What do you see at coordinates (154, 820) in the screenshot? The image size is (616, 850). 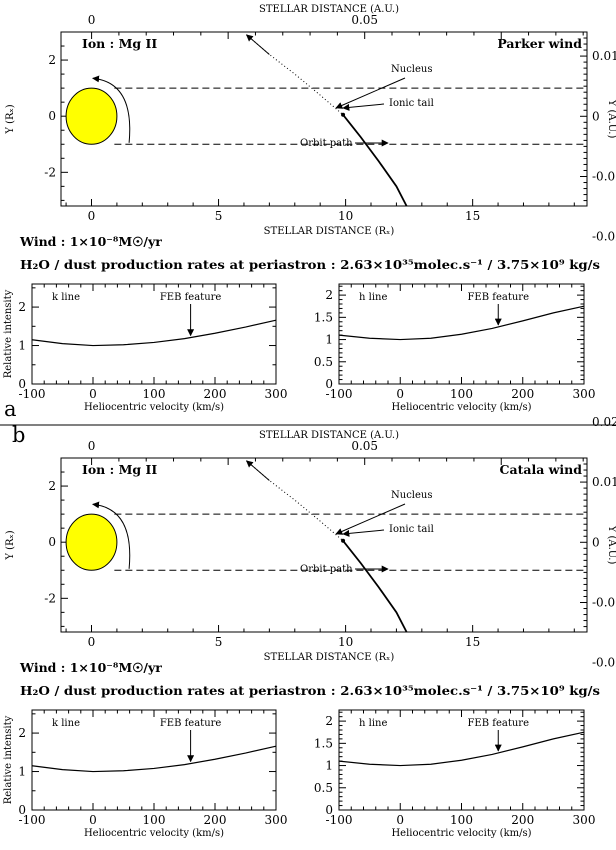 I see `k-line-x-tick-label: 100` at bounding box center [154, 820].